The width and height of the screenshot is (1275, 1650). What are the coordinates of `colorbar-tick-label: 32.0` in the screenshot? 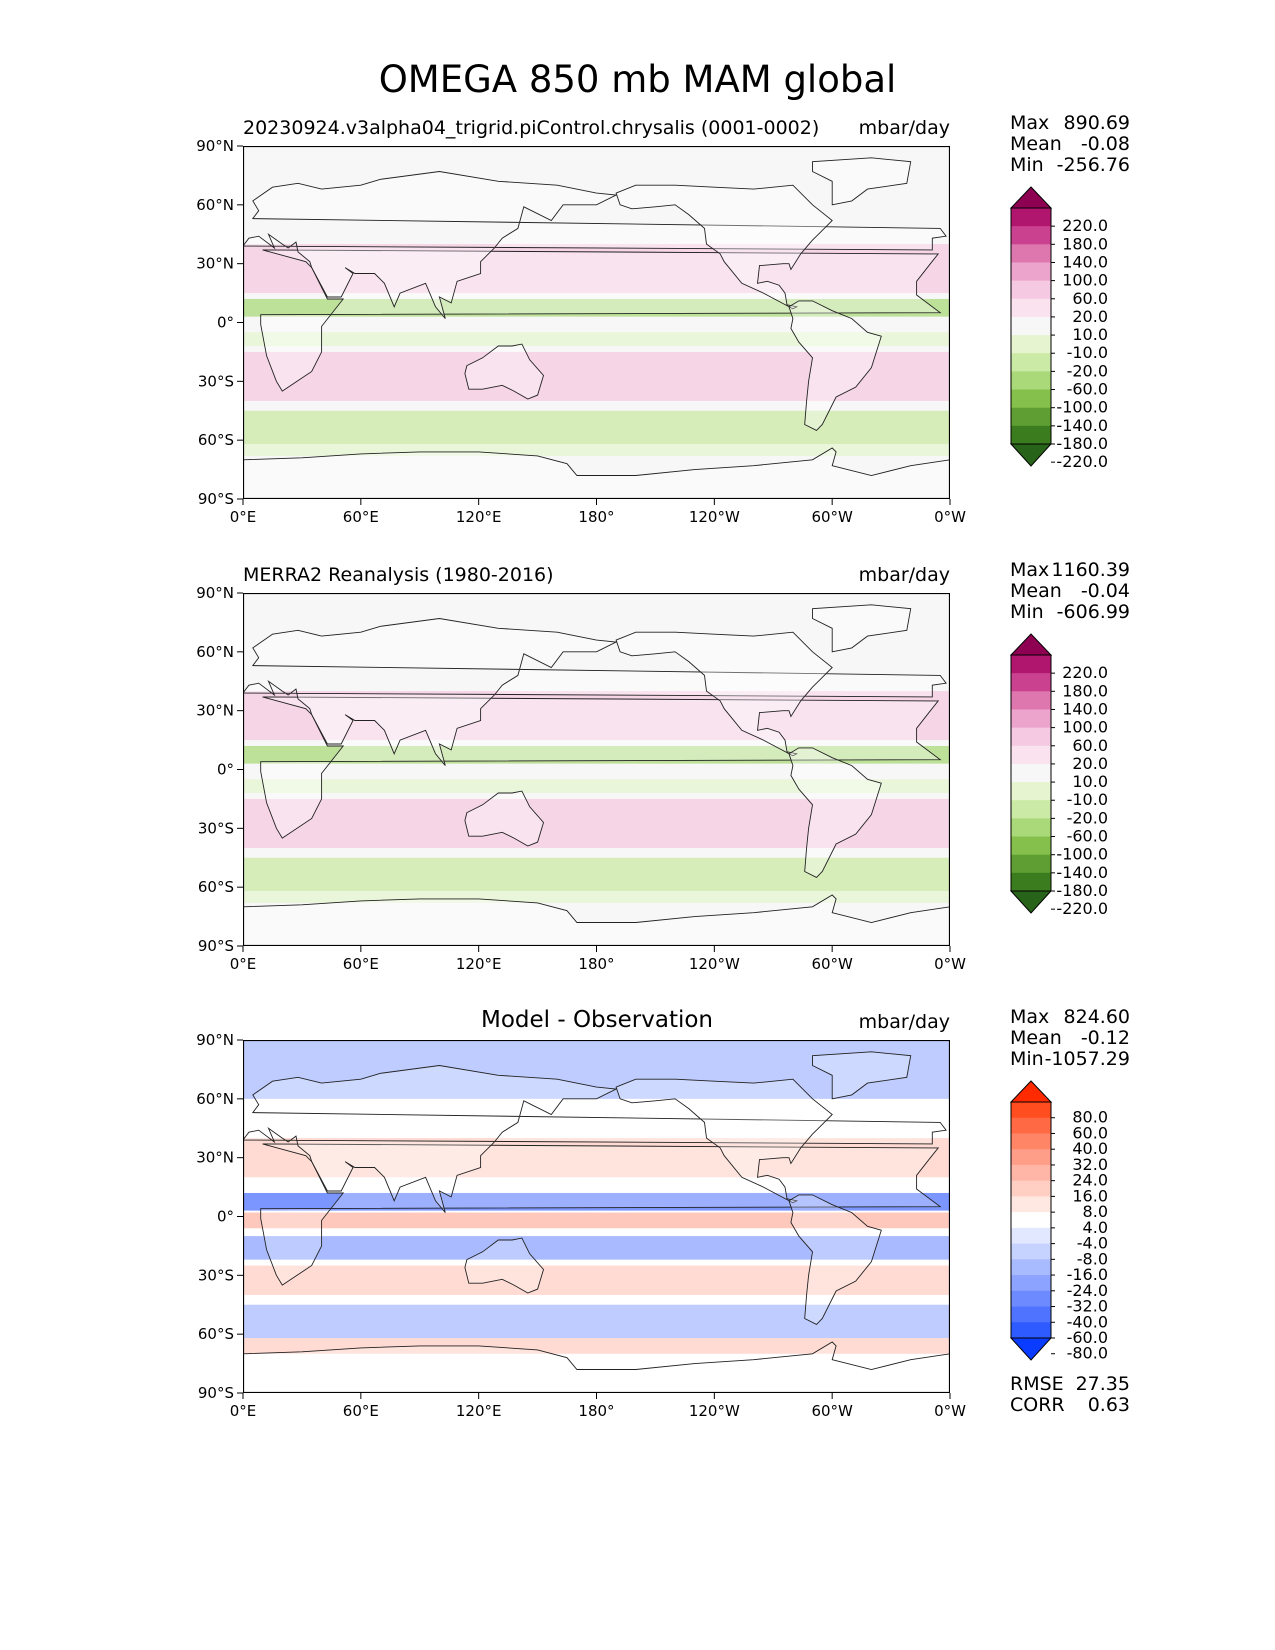 It's located at (1090, 1164).